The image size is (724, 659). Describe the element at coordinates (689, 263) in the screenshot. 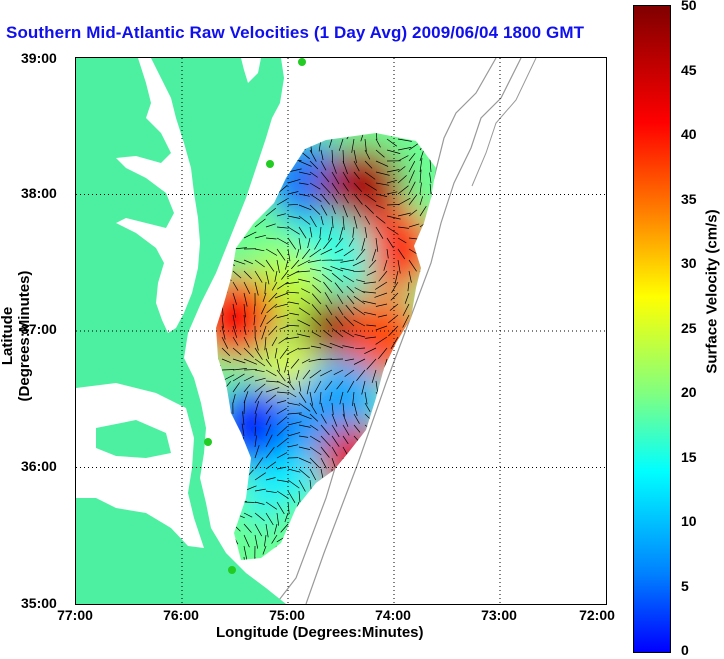

I see `colorbar-tick: 30` at that location.